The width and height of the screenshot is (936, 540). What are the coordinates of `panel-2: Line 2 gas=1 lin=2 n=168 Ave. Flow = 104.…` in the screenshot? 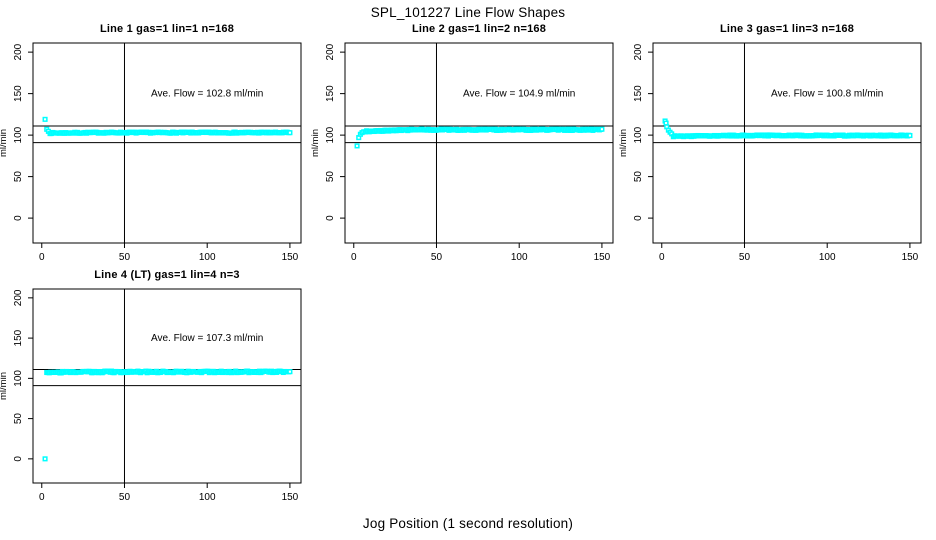 It's located at (462, 143).